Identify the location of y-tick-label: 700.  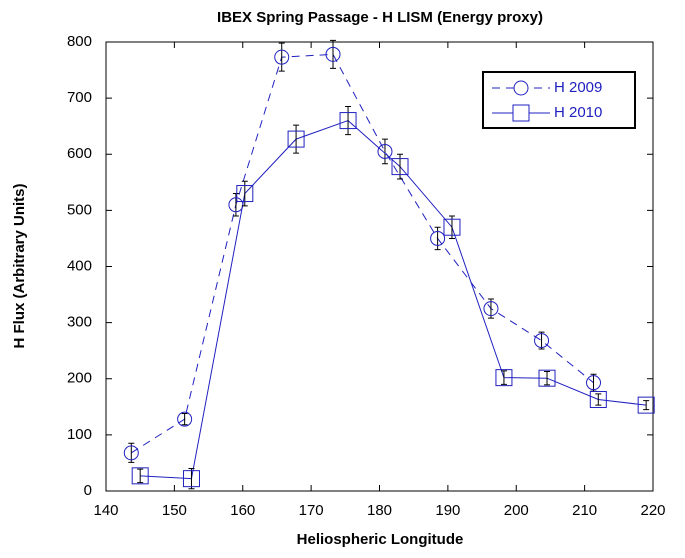
(79, 97).